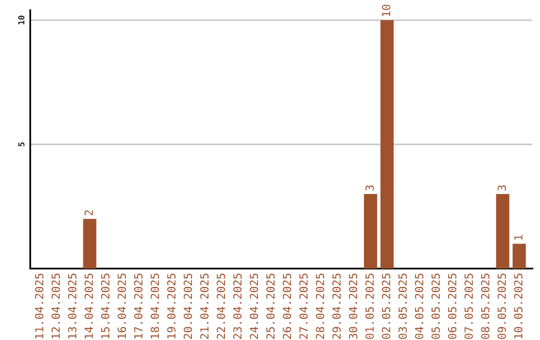 The image size is (540, 340). I want to click on x-tick-label: 24.04.2025, so click(254, 306).